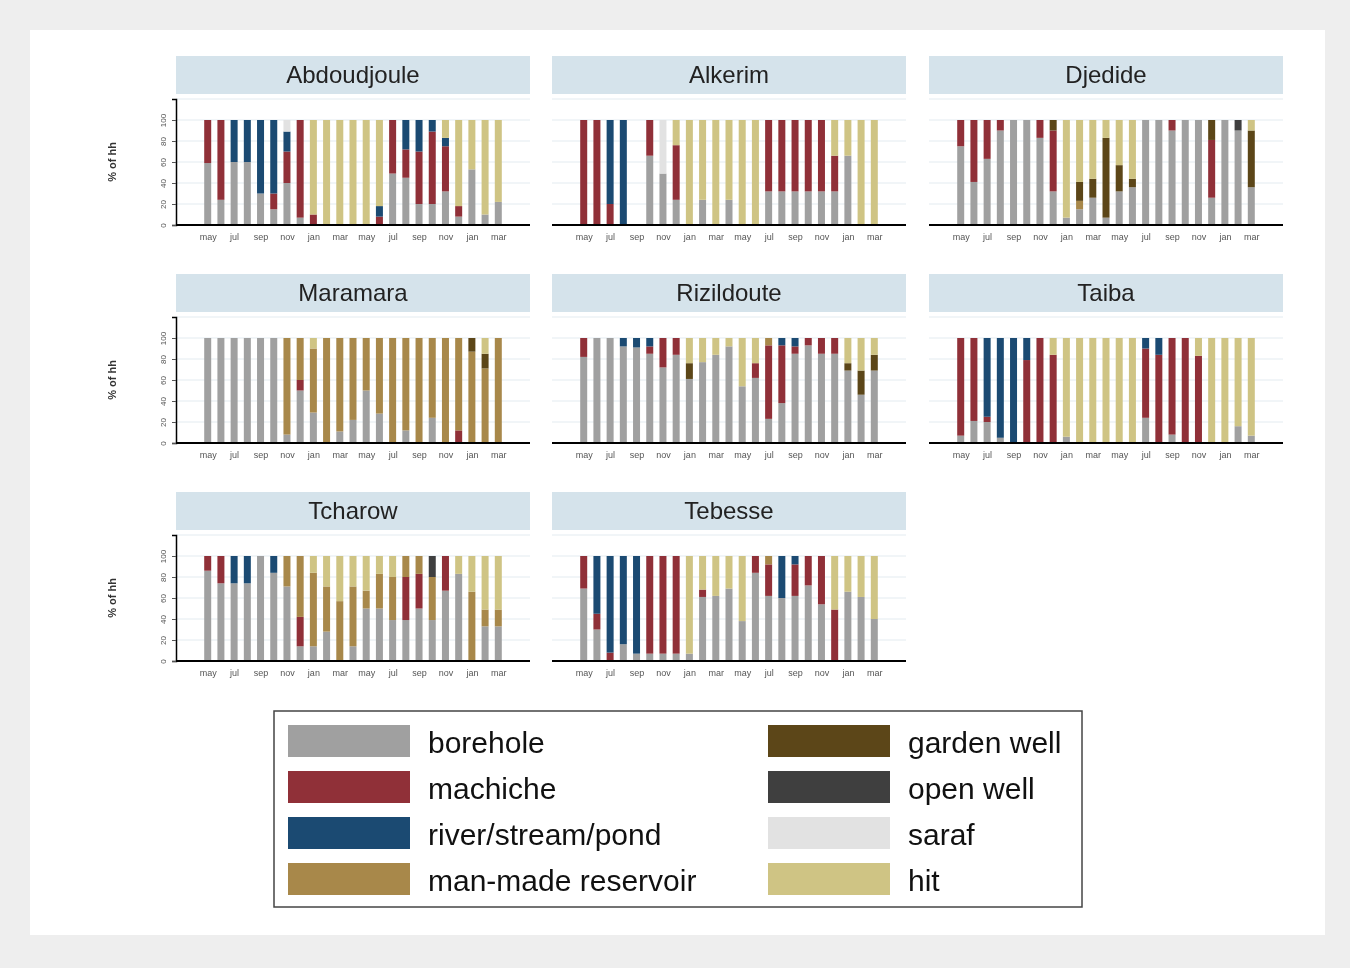 This screenshot has height=968, width=1350. What do you see at coordinates (562, 880) in the screenshot?
I see `legend-label: man-made reservoir` at bounding box center [562, 880].